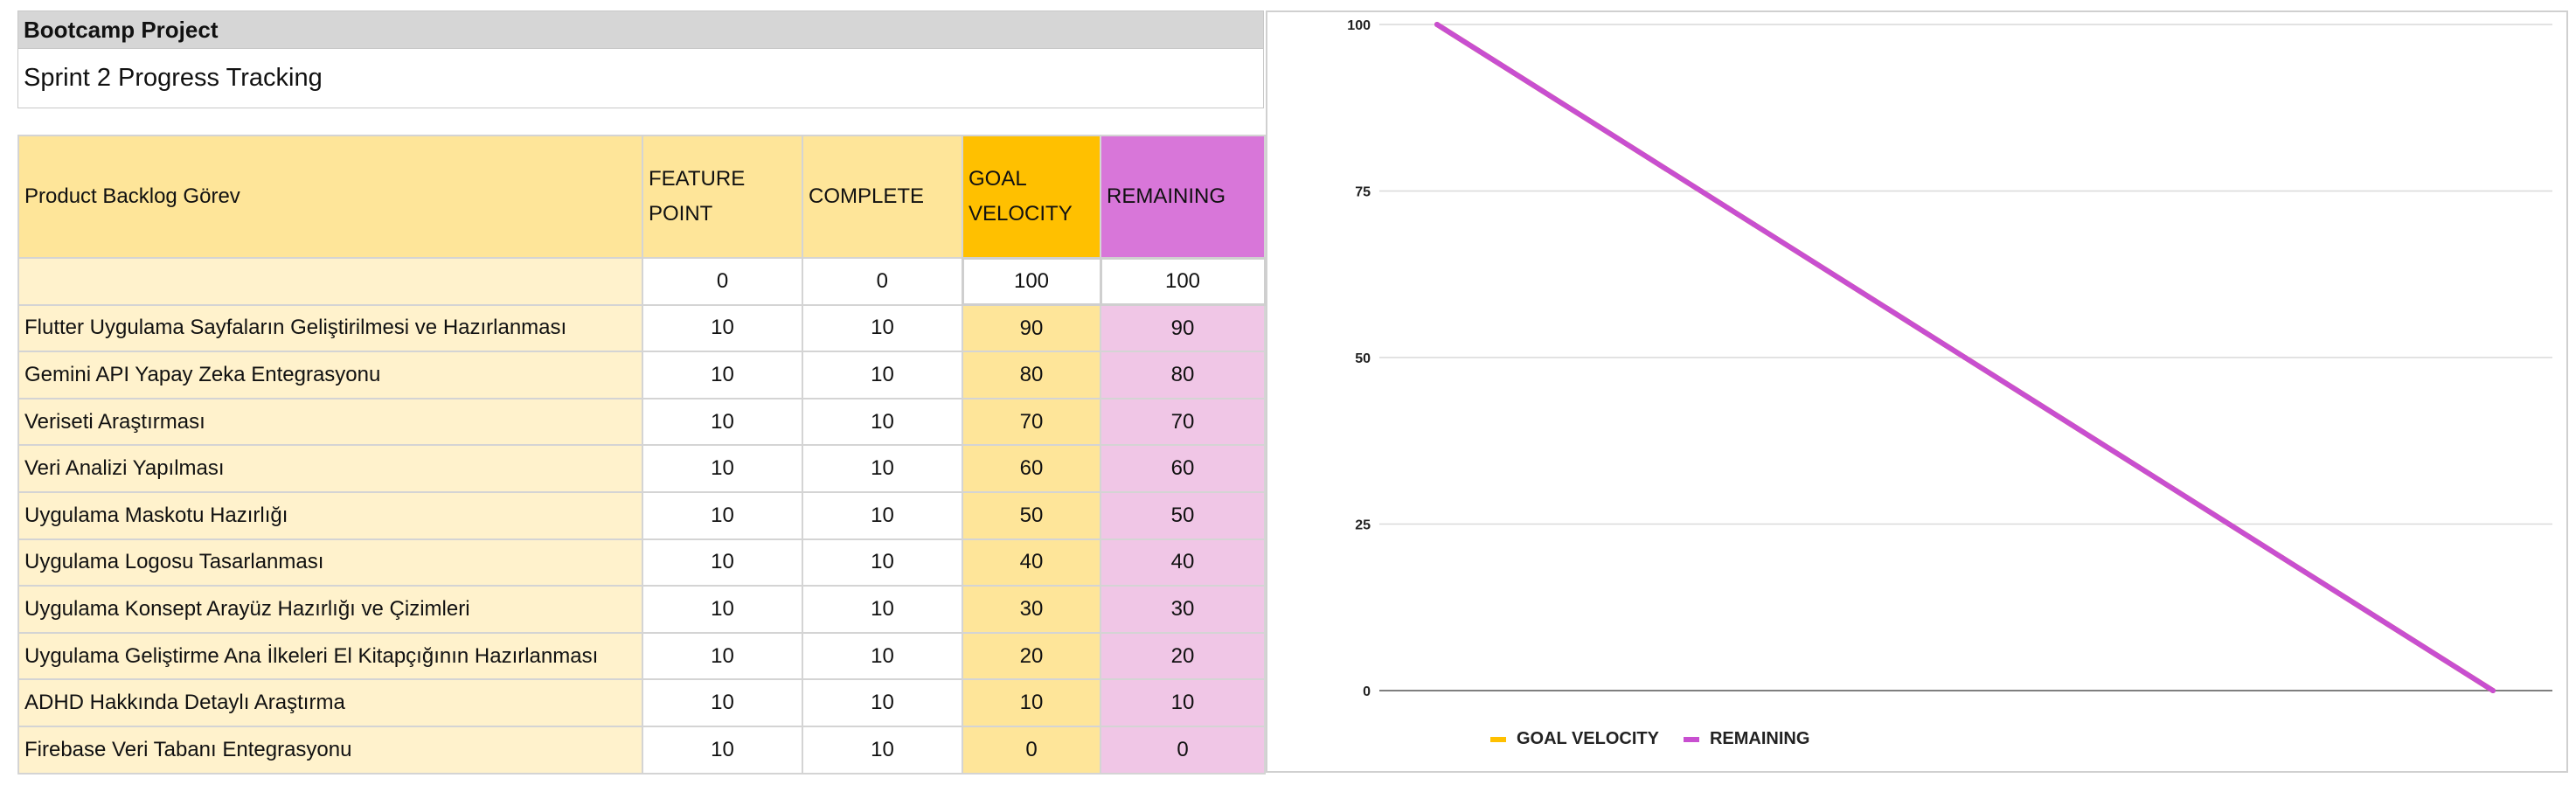 Image resolution: width=2576 pixels, height=785 pixels. What do you see at coordinates (1031, 422) in the screenshot?
I see `goal-velocity-cell: 70` at bounding box center [1031, 422].